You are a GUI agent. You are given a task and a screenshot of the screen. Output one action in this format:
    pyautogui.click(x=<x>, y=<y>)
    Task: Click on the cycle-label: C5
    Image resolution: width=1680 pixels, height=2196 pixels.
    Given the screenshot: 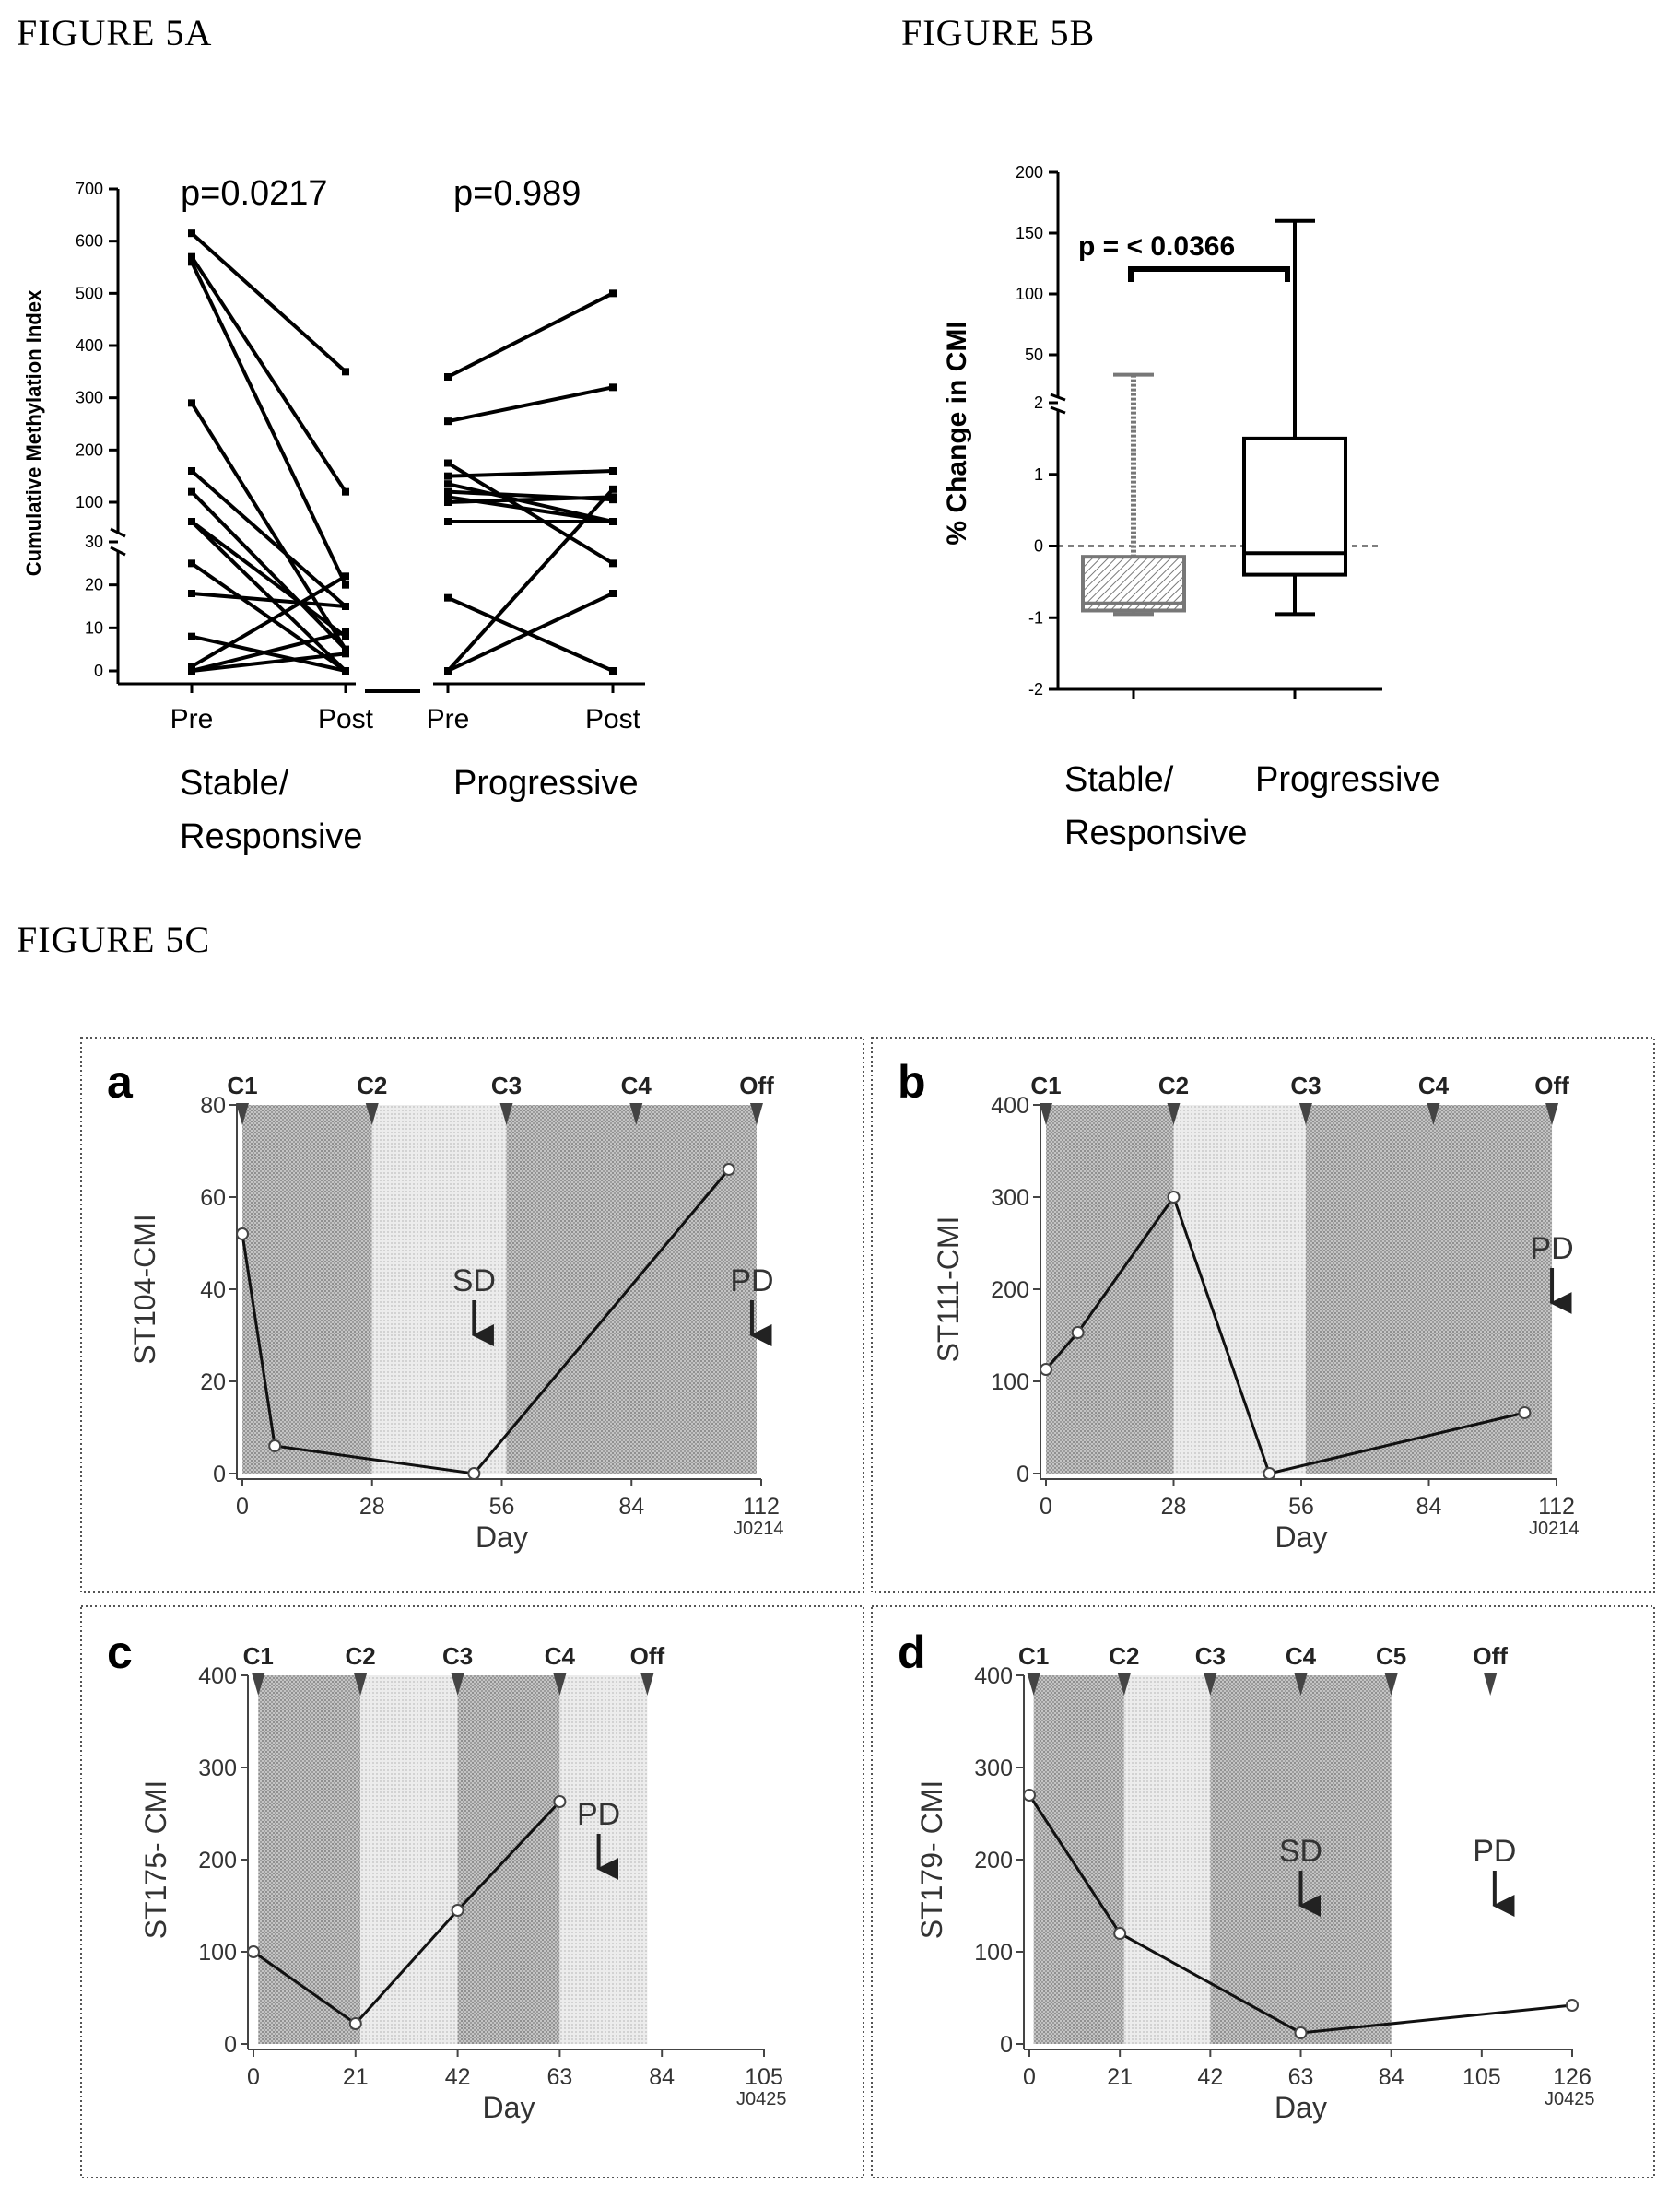 What is the action you would take?
    pyautogui.click(x=1391, y=1656)
    